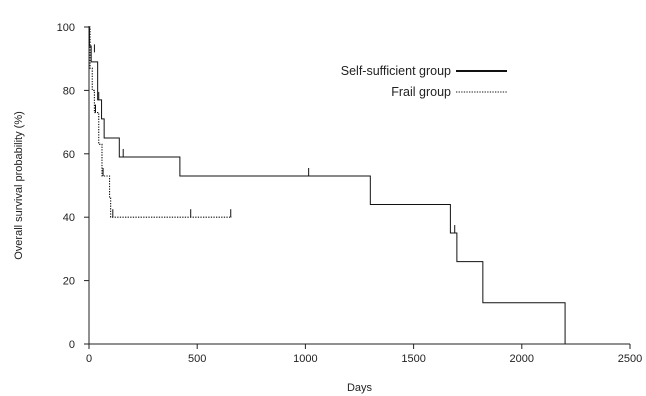 The width and height of the screenshot is (646, 396). I want to click on y-axis-label: Overall survival probability (%), so click(19, 185).